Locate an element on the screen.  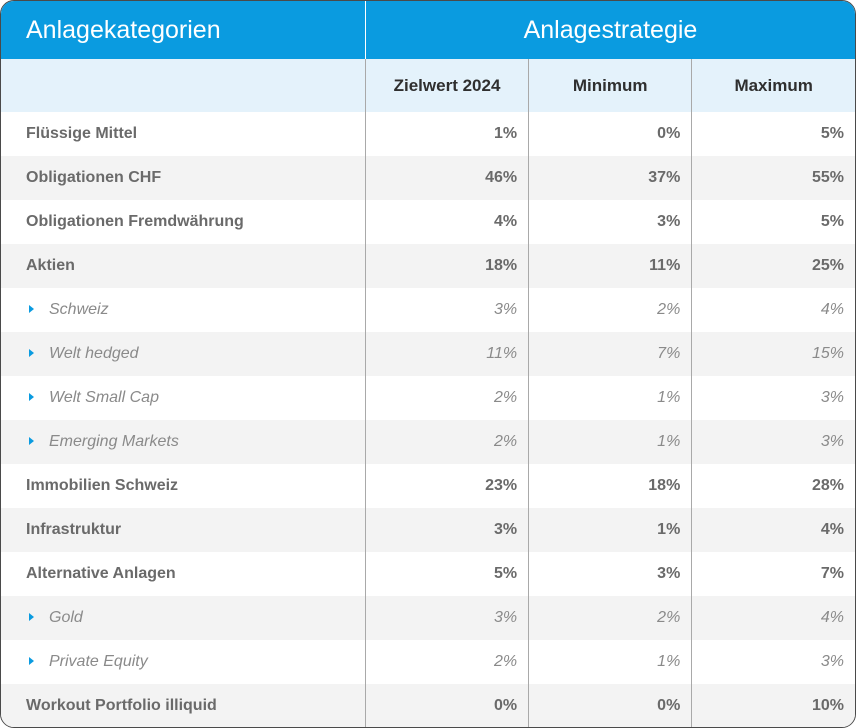
table-row: Infrastruktur 3% 1% 4% is located at coordinates (428, 530).